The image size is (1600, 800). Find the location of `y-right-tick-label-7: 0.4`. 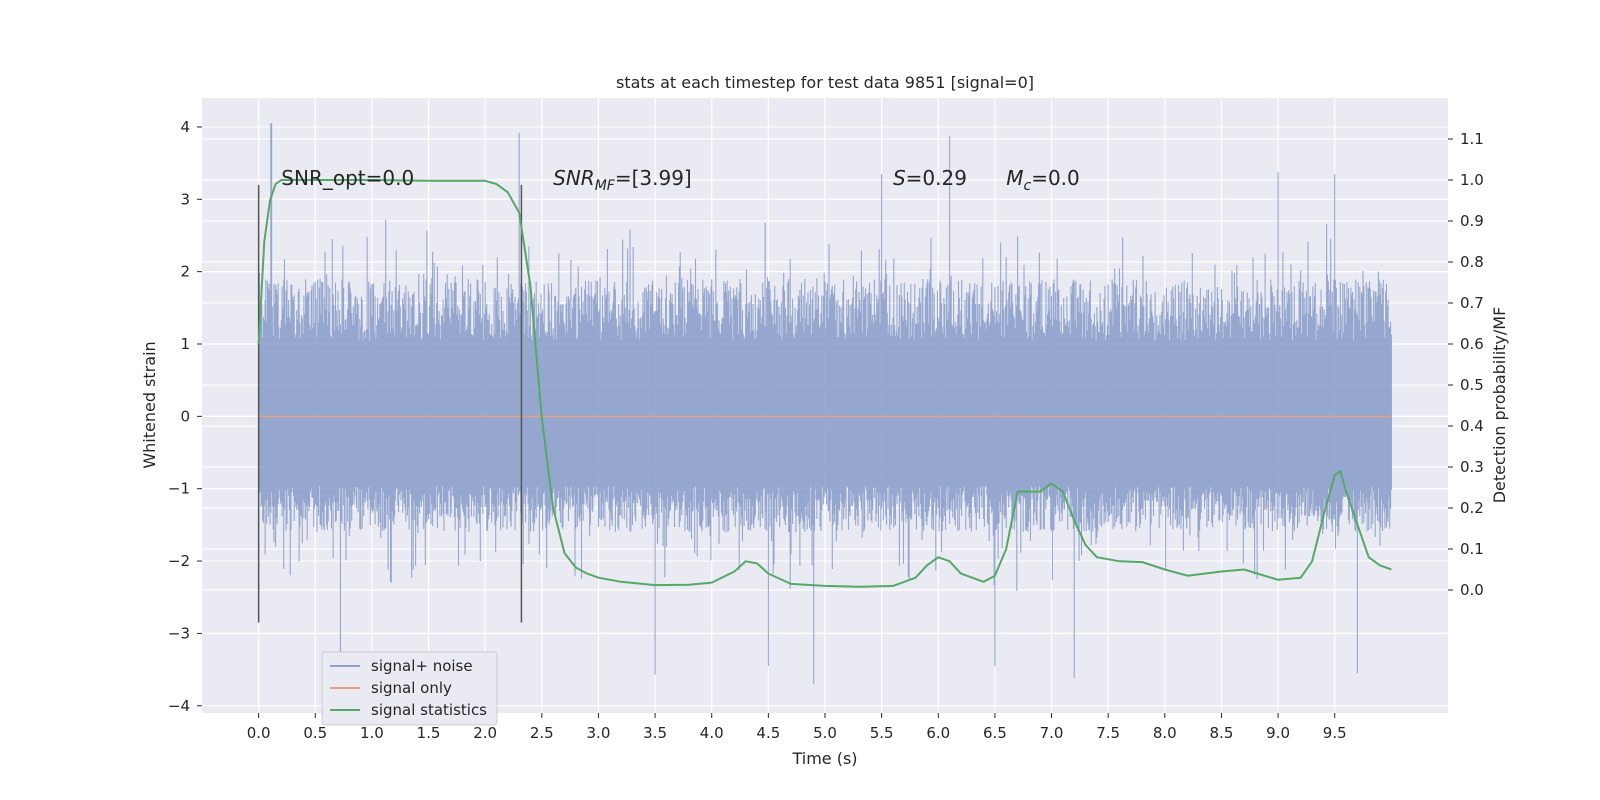

y-right-tick-label-7: 0.4 is located at coordinates (1472, 426).